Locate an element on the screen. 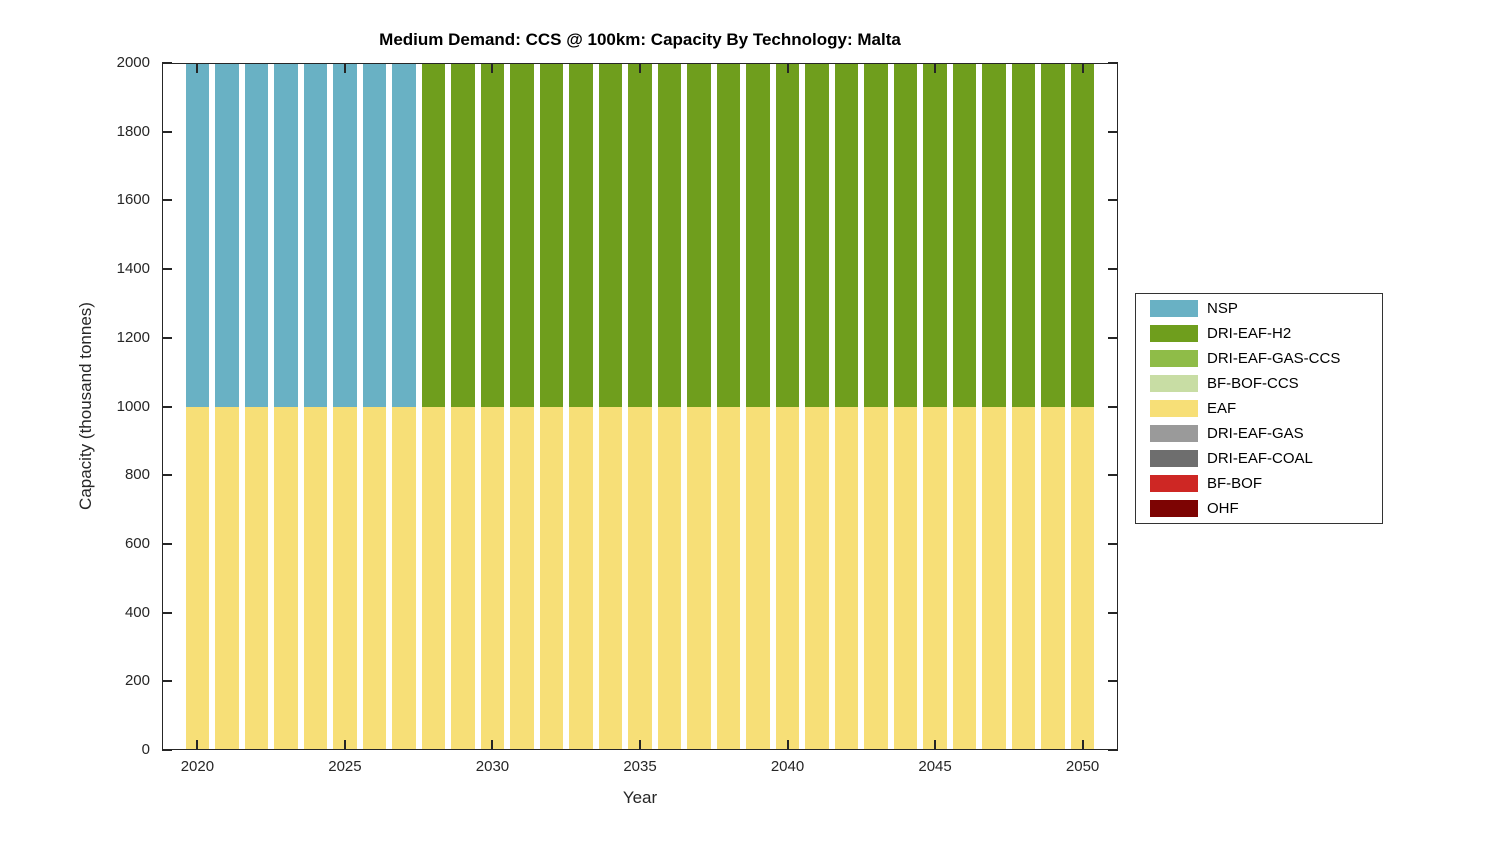 This screenshot has width=1500, height=844. y-tick-label: 600 is located at coordinates (137, 543).